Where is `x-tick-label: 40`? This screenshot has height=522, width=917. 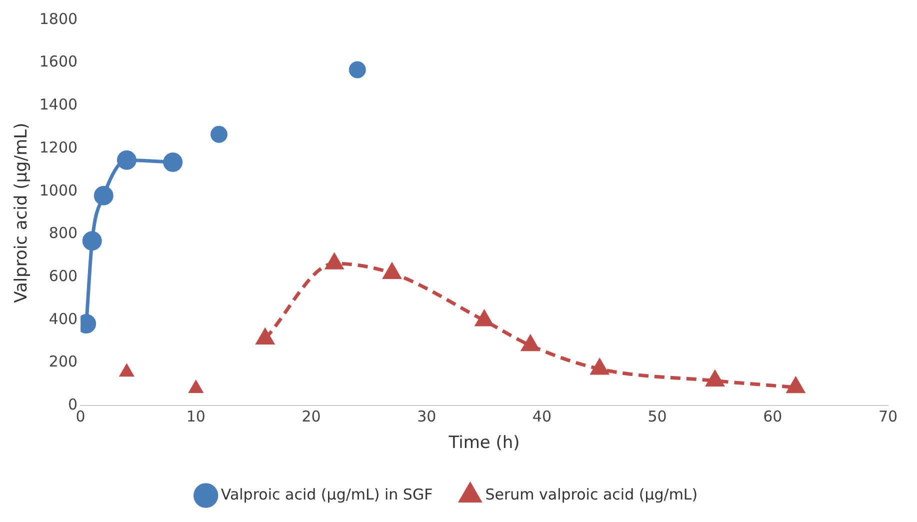
x-tick-label: 40 is located at coordinates (542, 416).